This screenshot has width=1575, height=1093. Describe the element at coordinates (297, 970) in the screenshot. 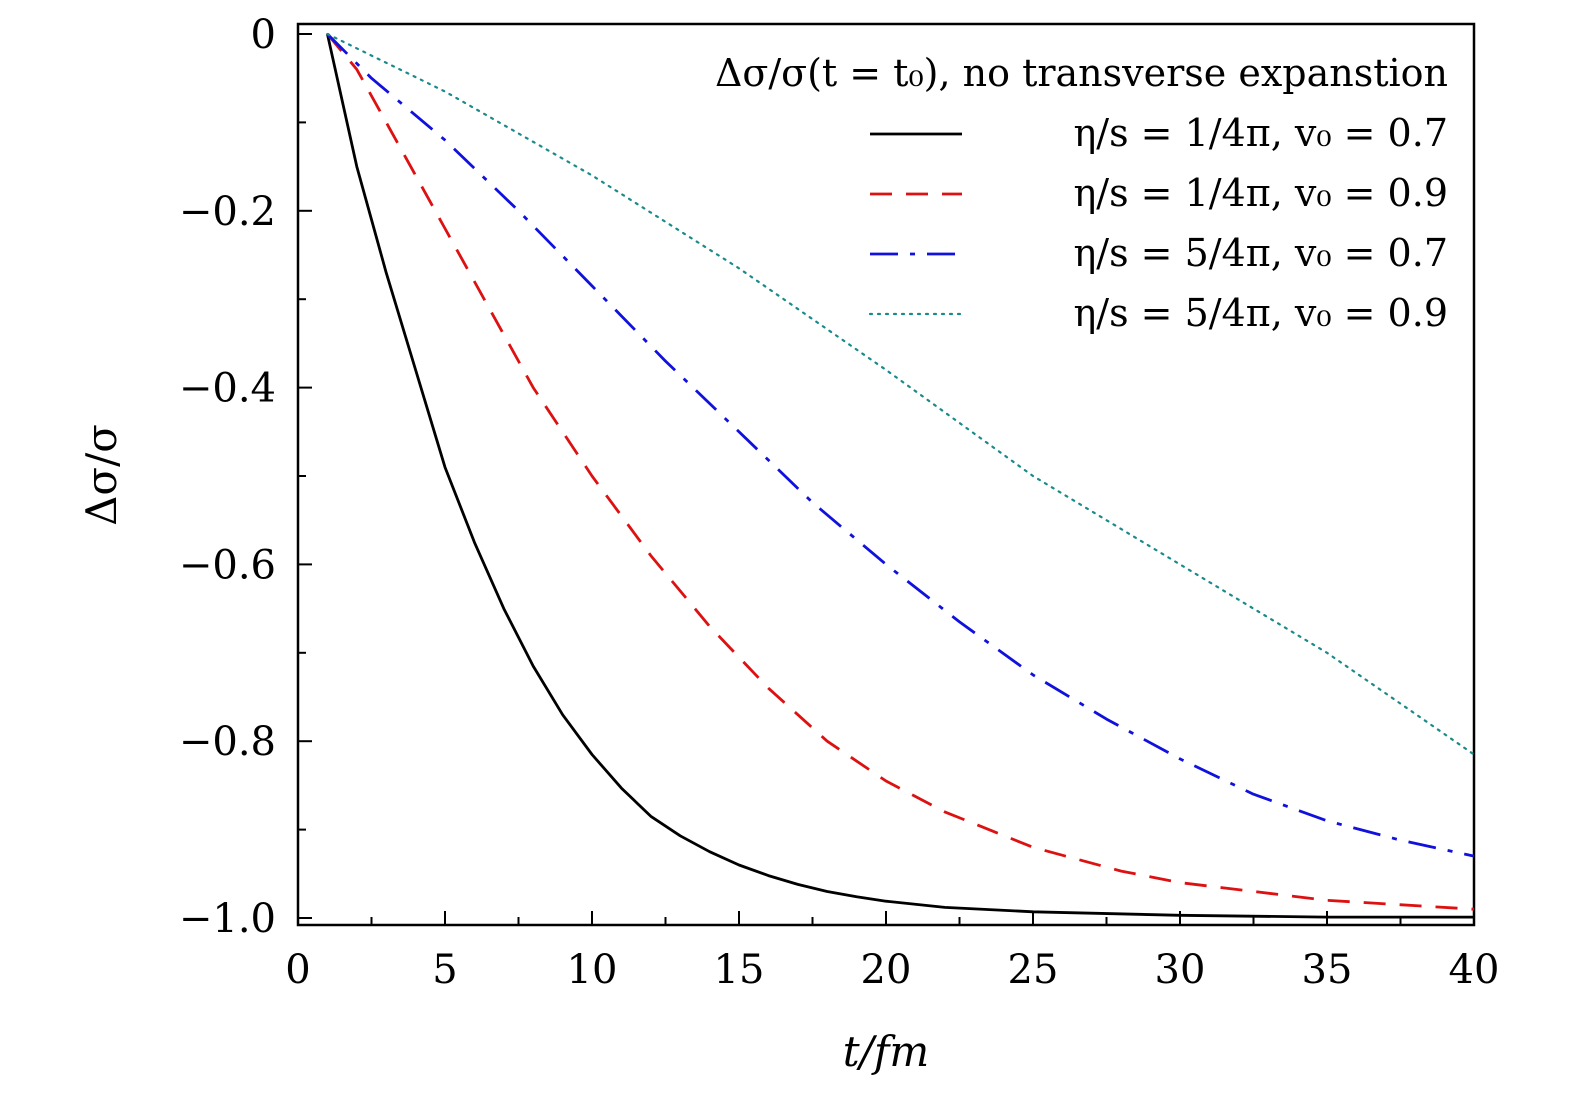

I see `x-tick-label: 0` at that location.